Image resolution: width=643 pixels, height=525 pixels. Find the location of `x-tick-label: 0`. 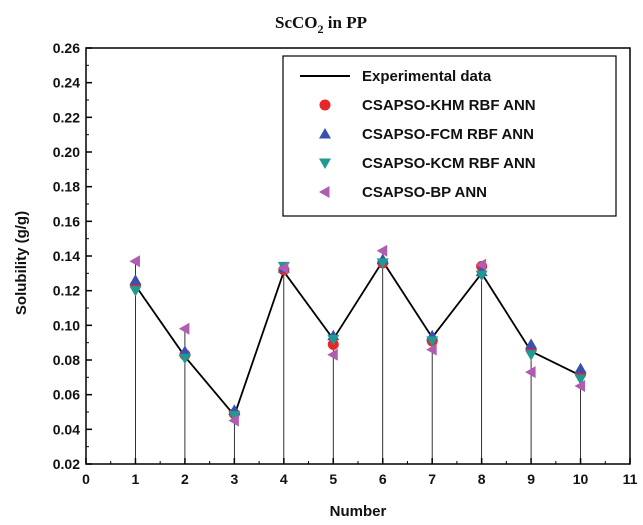

x-tick-label: 0 is located at coordinates (86, 479).